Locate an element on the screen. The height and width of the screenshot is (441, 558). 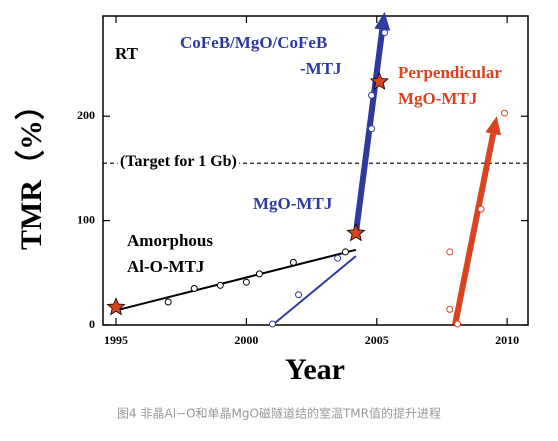
annotation: Amorphous is located at coordinates (170, 240).